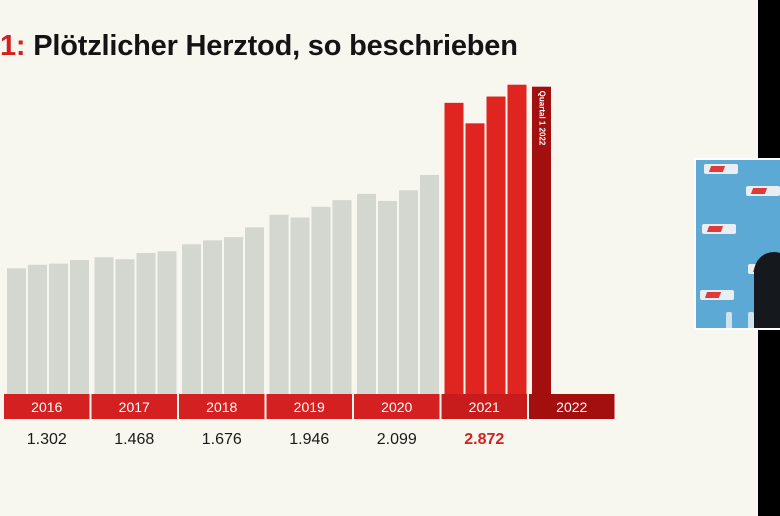 This screenshot has width=780, height=516. I want to click on year-total: 2.872, so click(484, 439).